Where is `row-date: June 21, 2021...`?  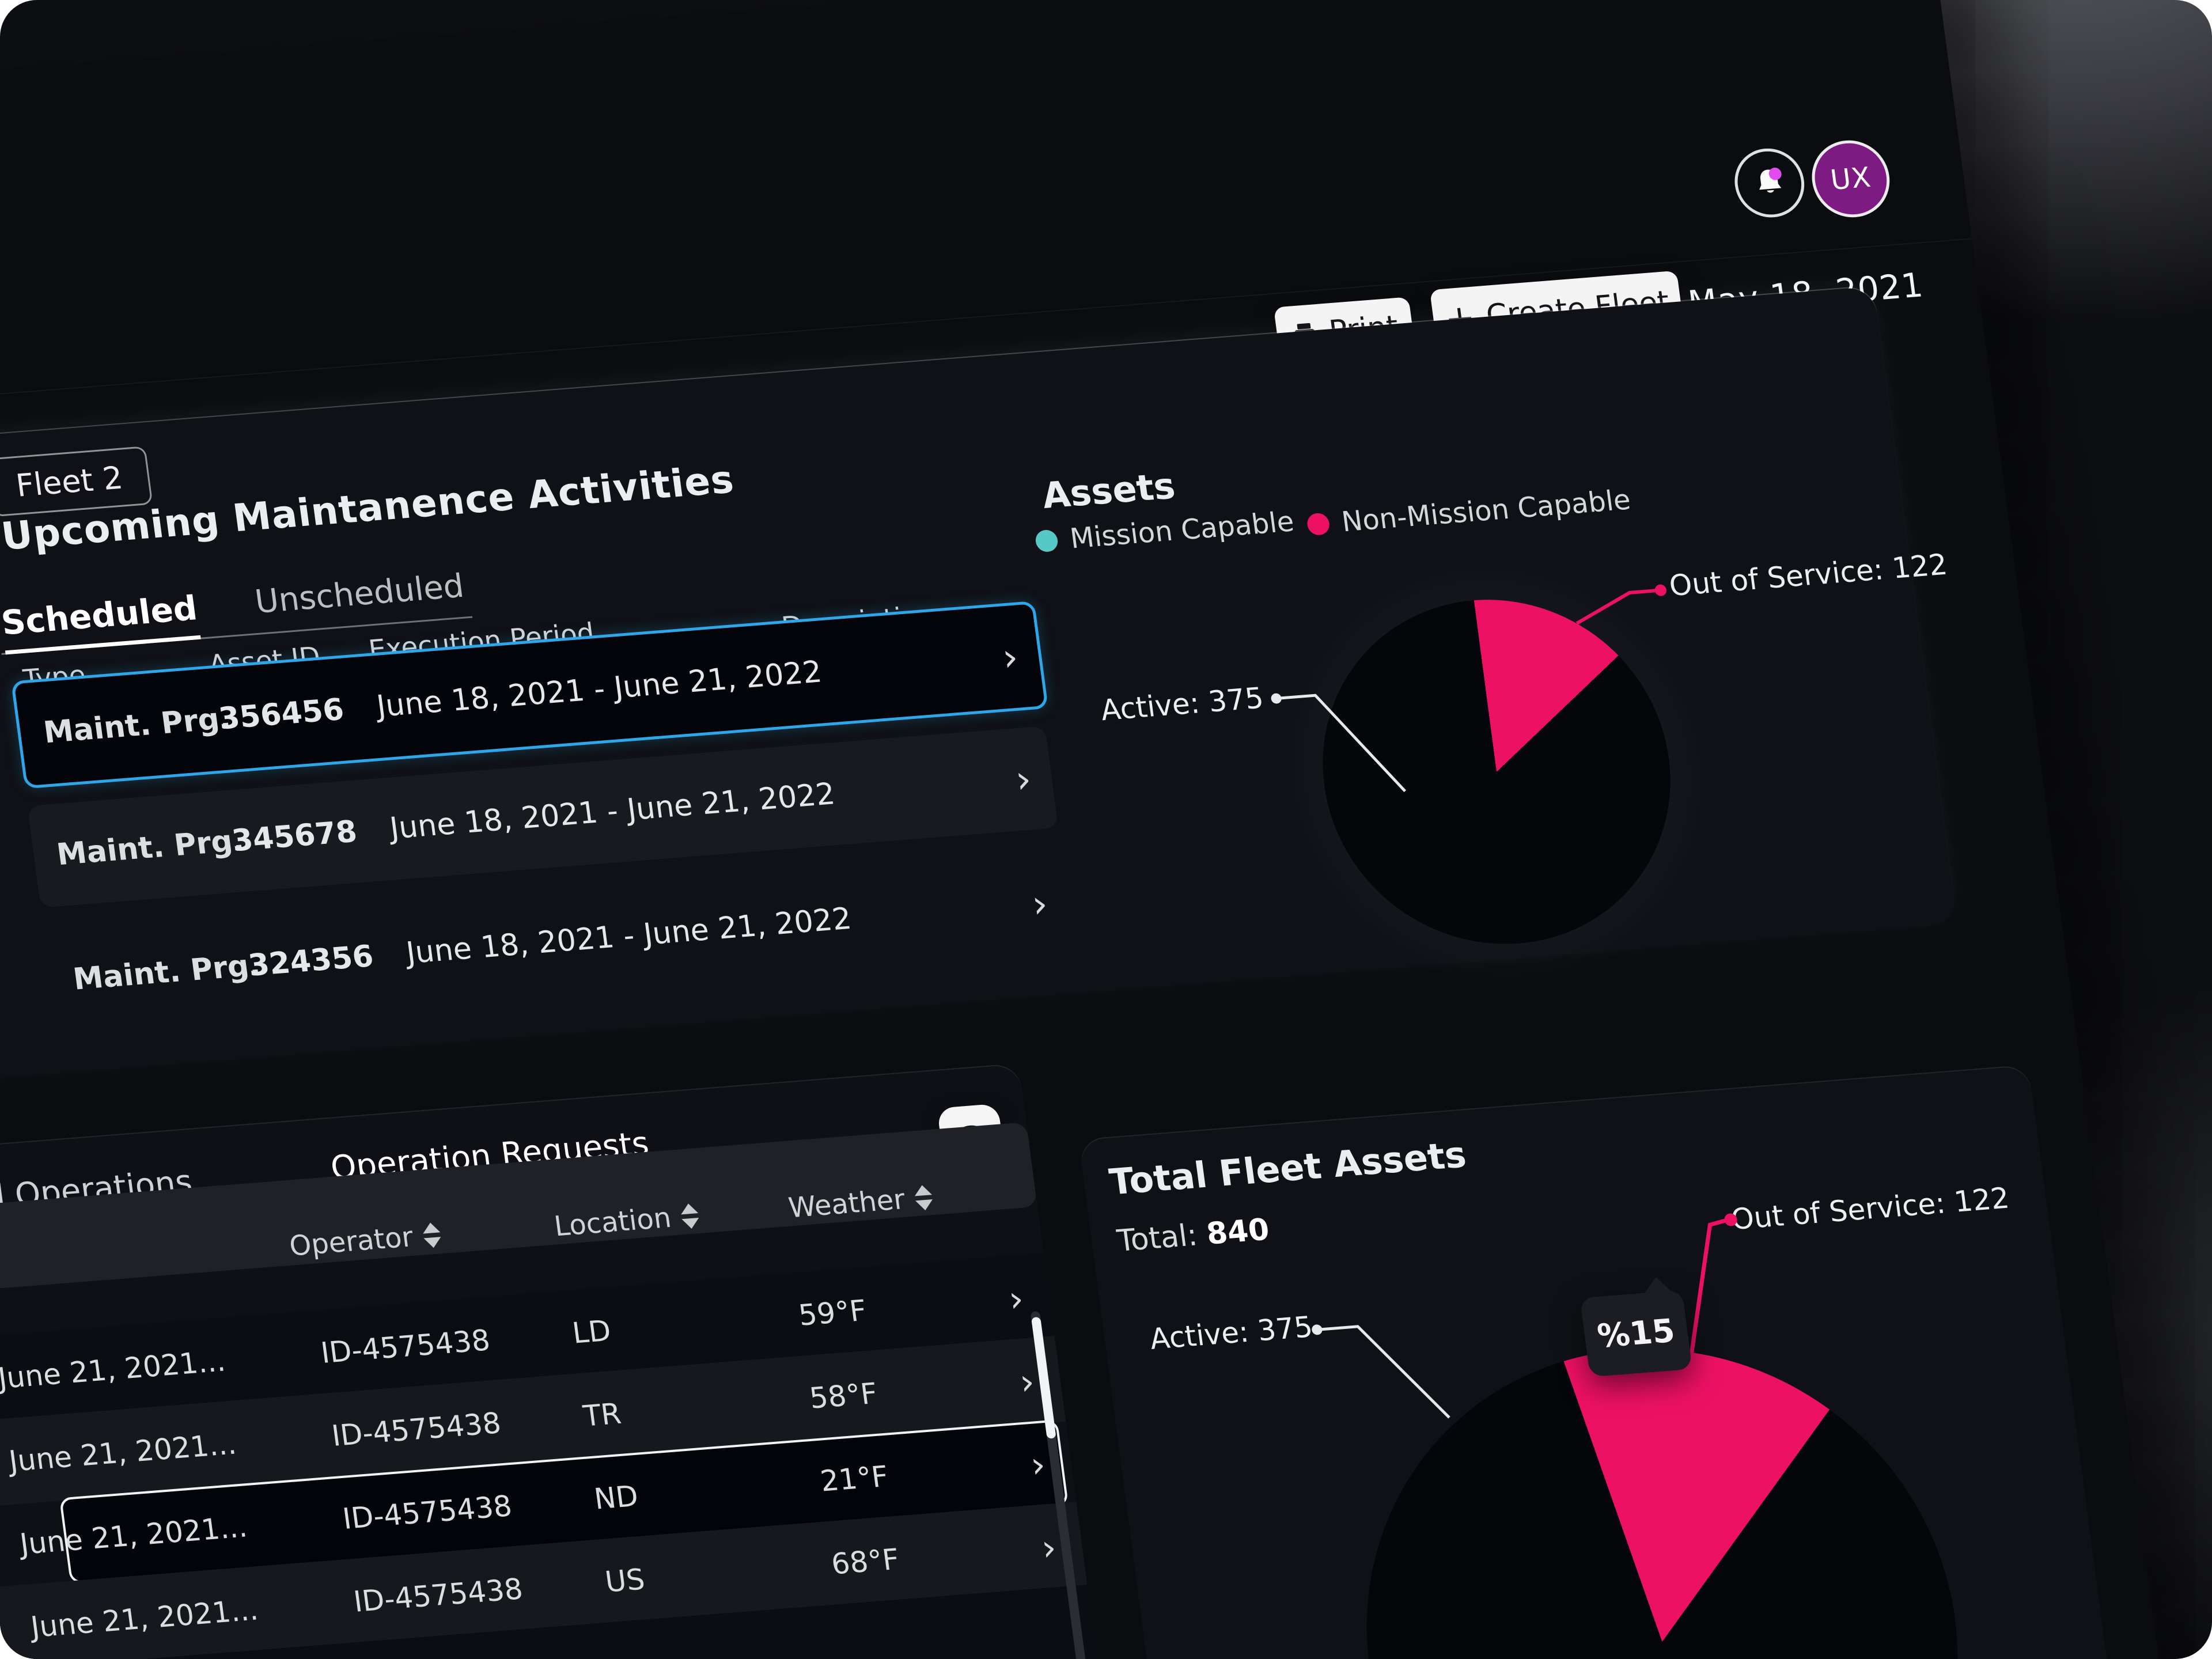
row-date: June 21, 2021... is located at coordinates (133, 1535).